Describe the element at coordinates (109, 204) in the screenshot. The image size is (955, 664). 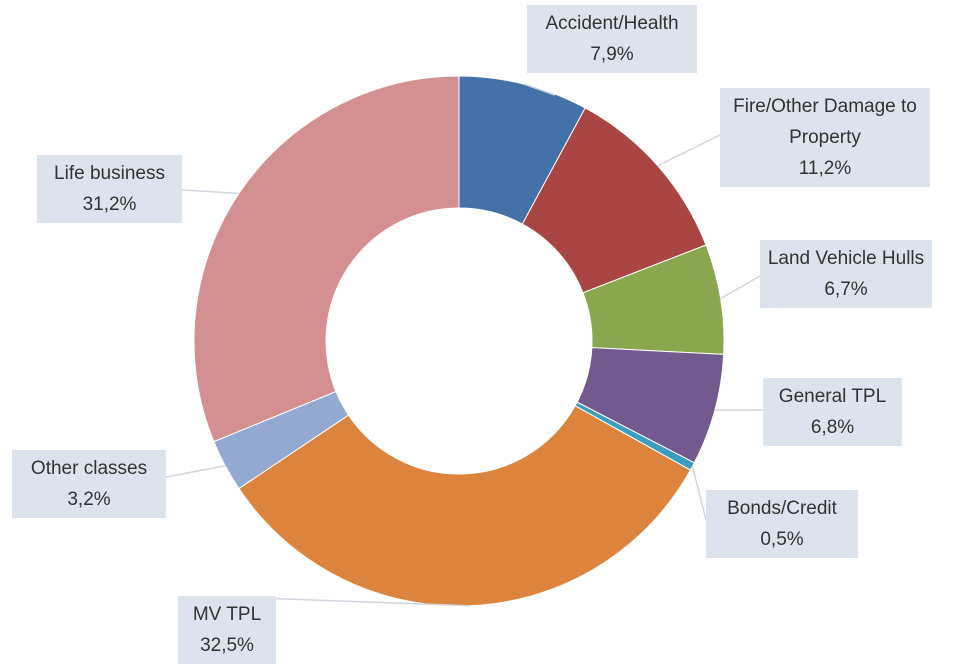
I see `value-label: 31,2%` at that location.